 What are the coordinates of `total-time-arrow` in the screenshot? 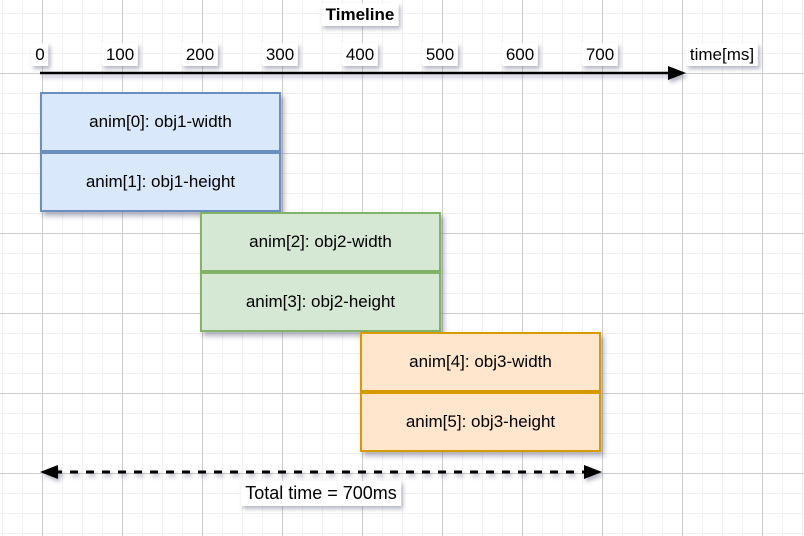 It's located at (321, 472).